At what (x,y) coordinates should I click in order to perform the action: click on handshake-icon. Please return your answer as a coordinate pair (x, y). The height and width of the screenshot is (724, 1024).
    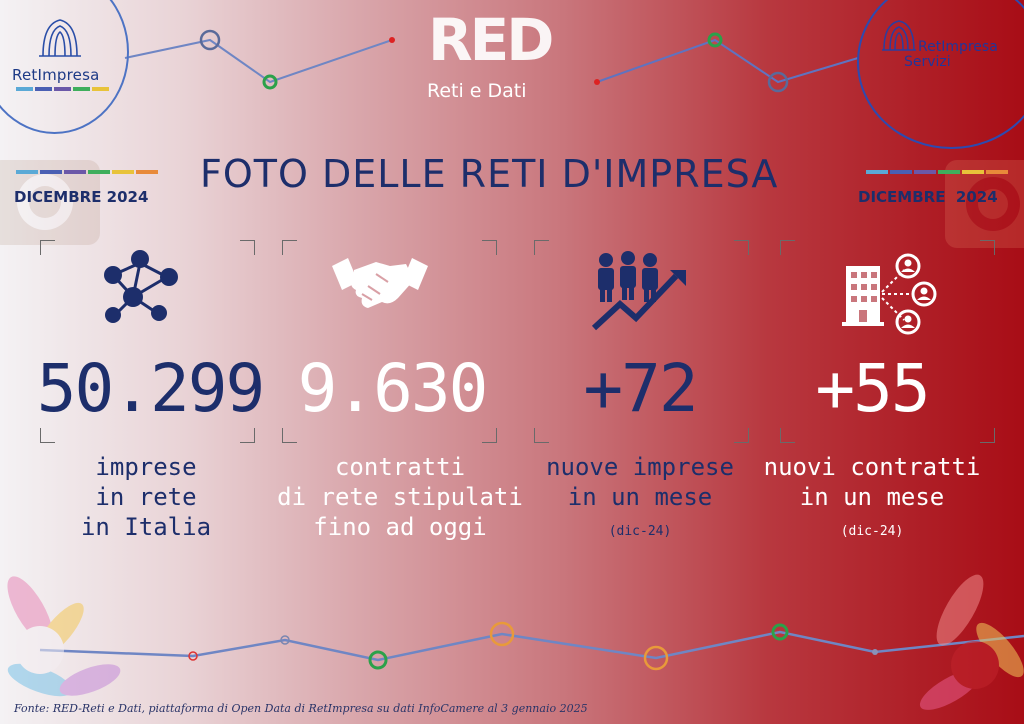
    Looking at the image, I should click on (380, 283).